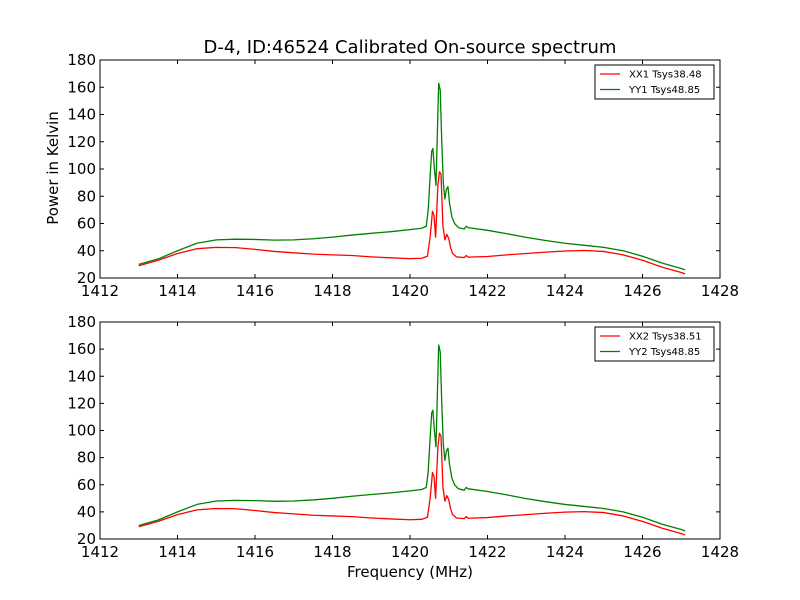 The height and width of the screenshot is (600, 800). What do you see at coordinates (664, 352) in the screenshot?
I see `legend-label: YY2 Tsys48.85` at bounding box center [664, 352].